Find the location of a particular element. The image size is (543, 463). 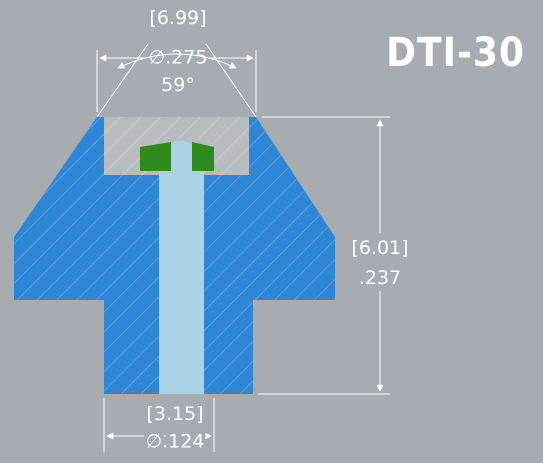

angle-leg-right is located at coordinates (231, 80).